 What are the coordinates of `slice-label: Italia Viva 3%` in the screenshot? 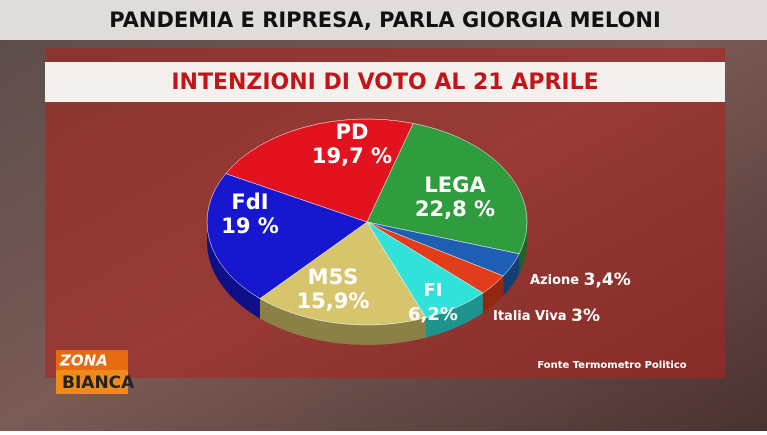 It's located at (546, 316).